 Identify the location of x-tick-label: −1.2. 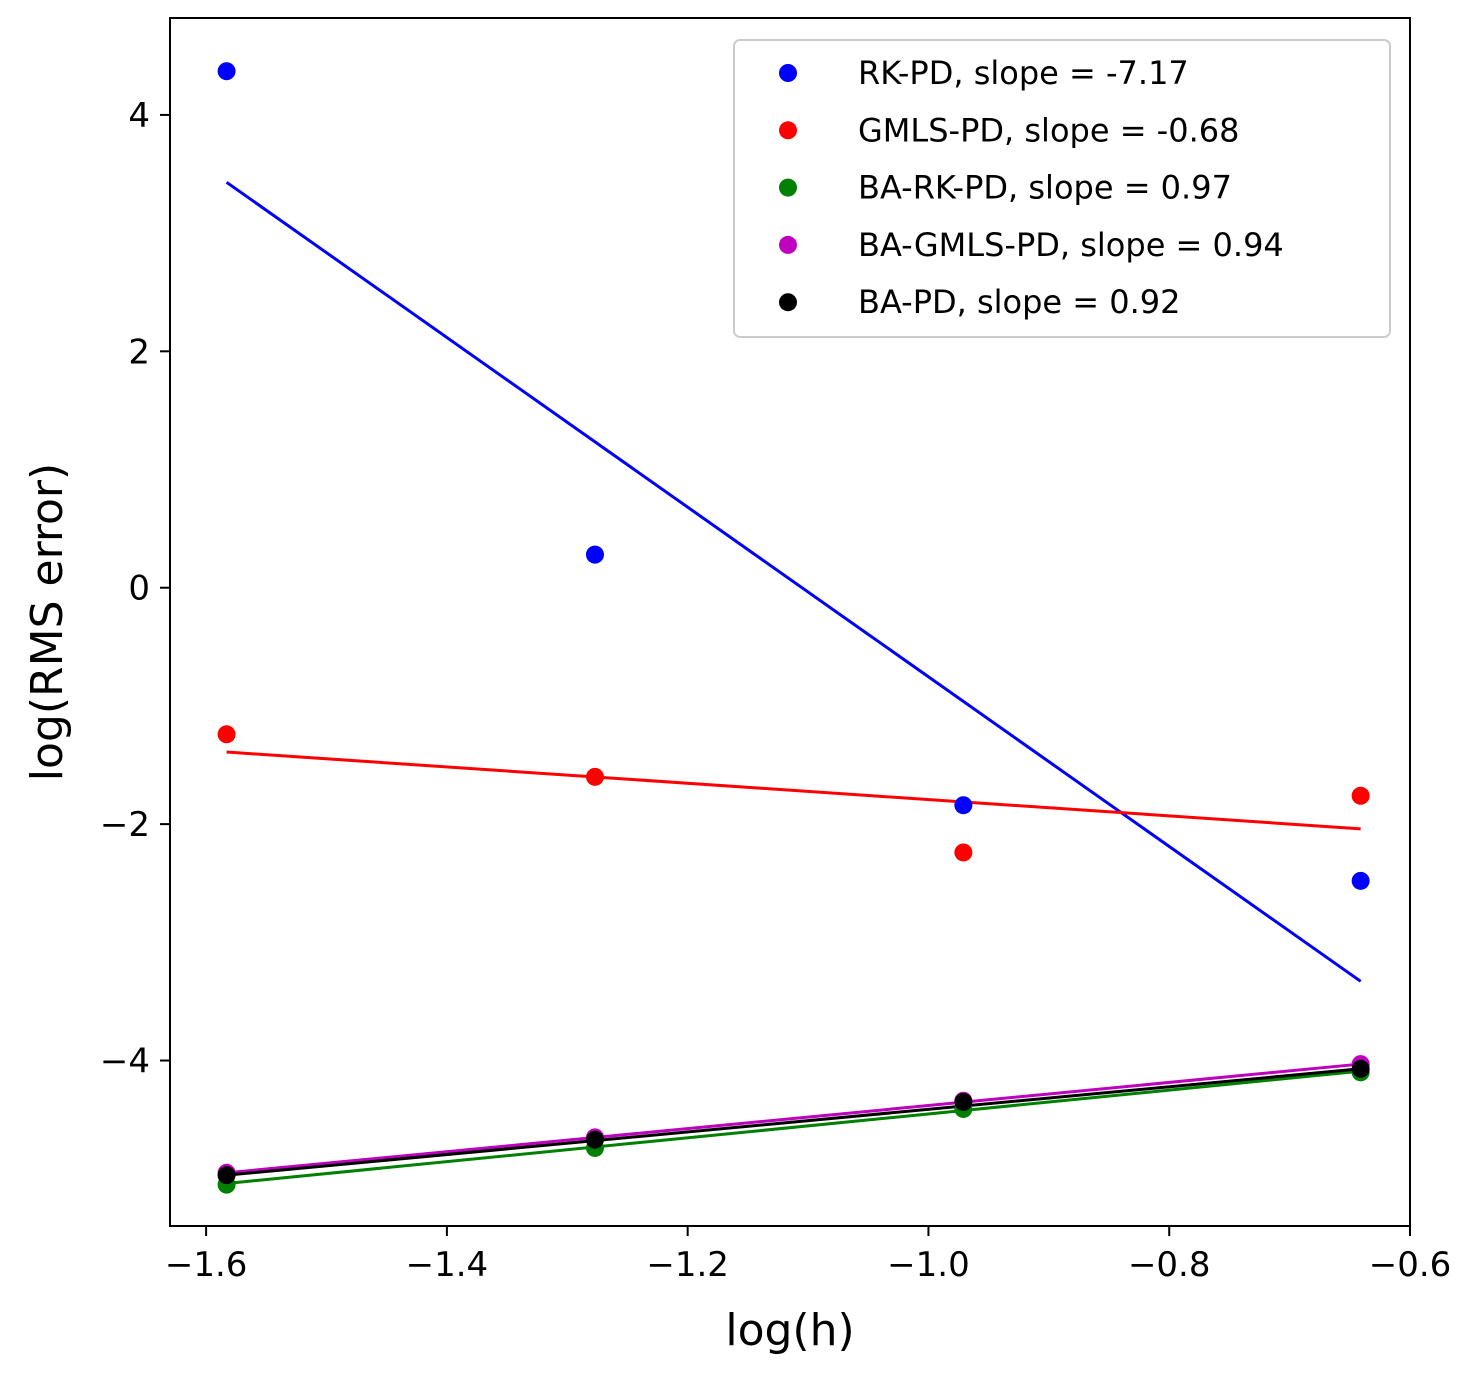
(687, 1265).